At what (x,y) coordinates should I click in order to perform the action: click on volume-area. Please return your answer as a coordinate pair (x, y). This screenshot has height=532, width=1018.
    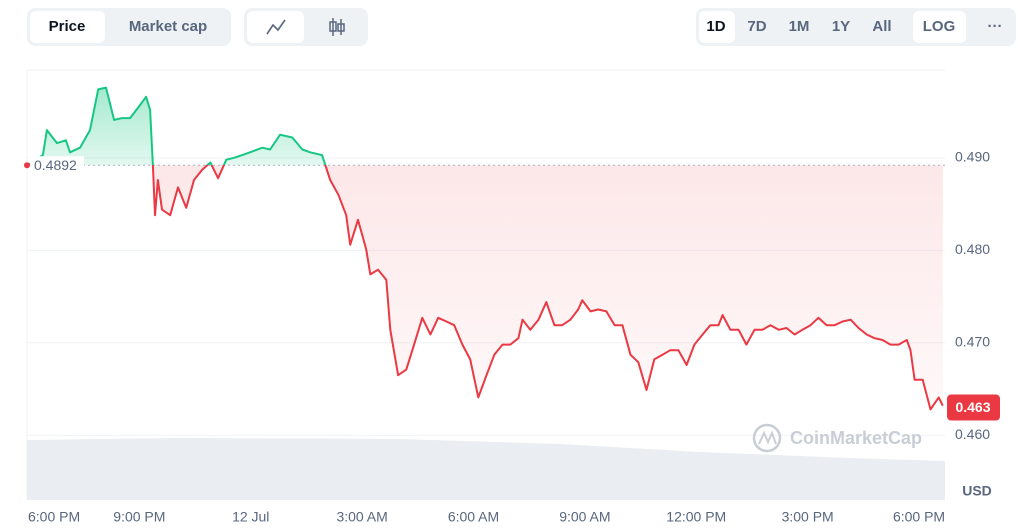
    Looking at the image, I should click on (486, 469).